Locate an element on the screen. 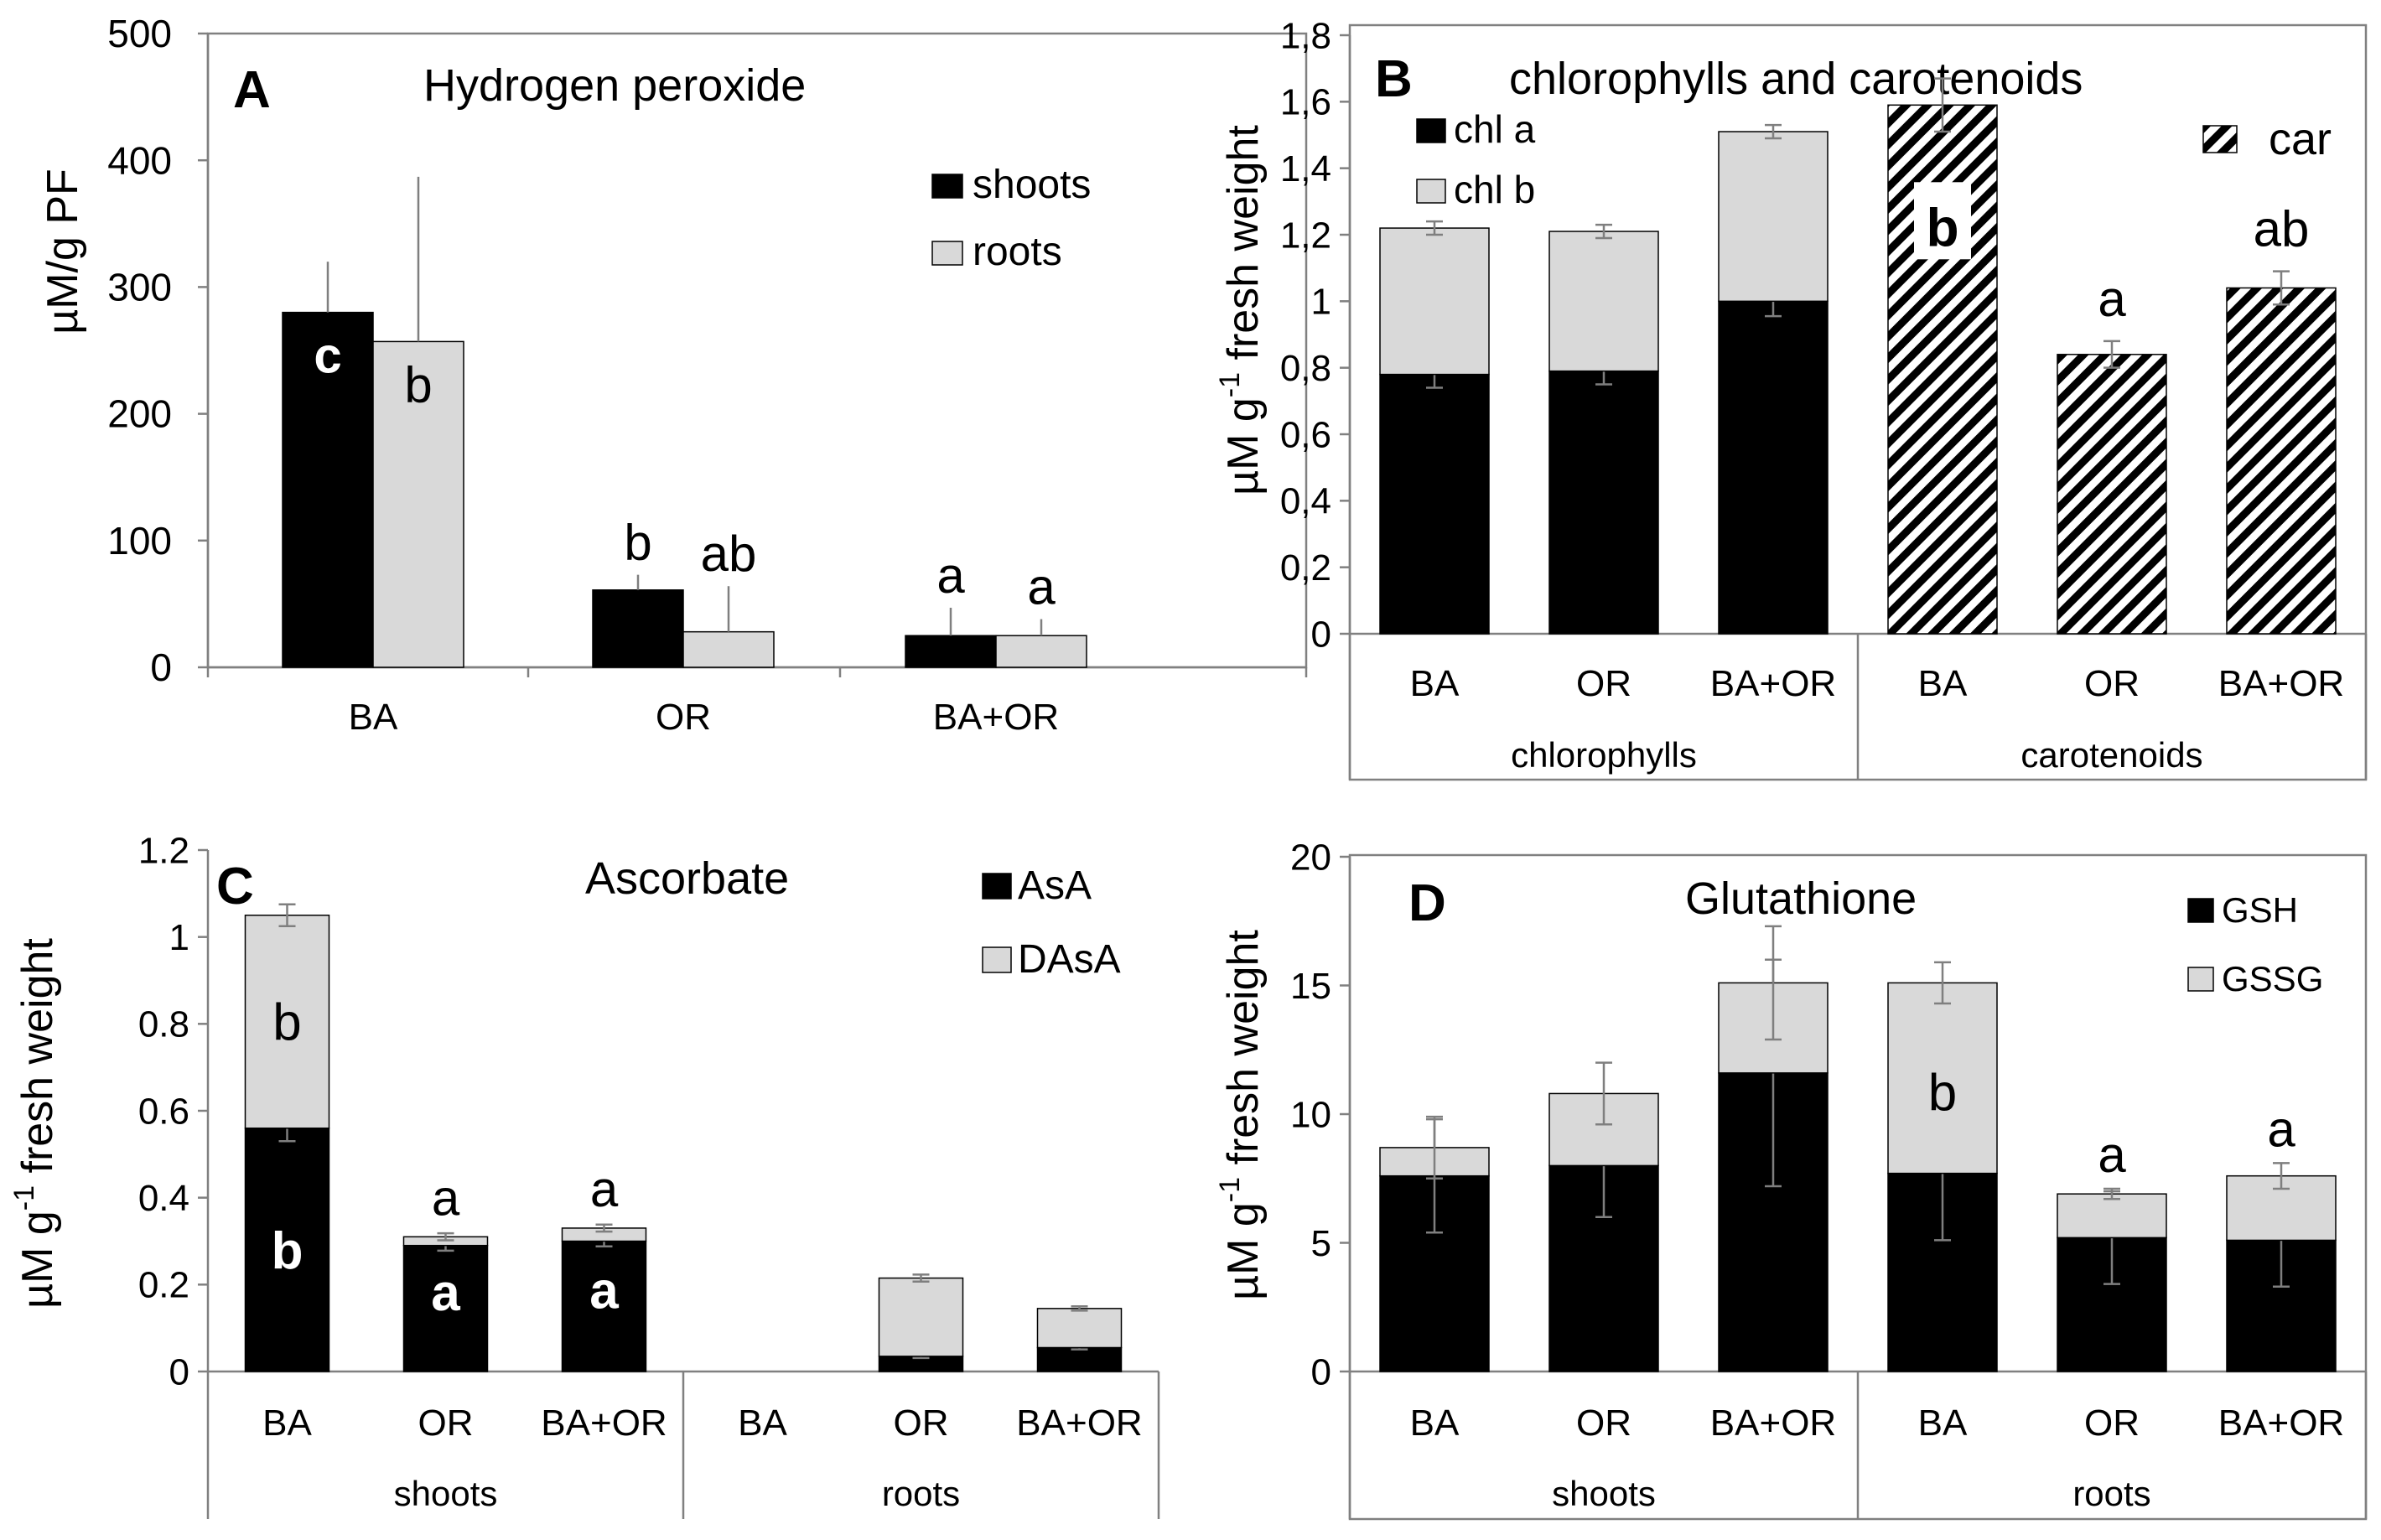  panel-d-title: Glutathione is located at coordinates (1801, 899).